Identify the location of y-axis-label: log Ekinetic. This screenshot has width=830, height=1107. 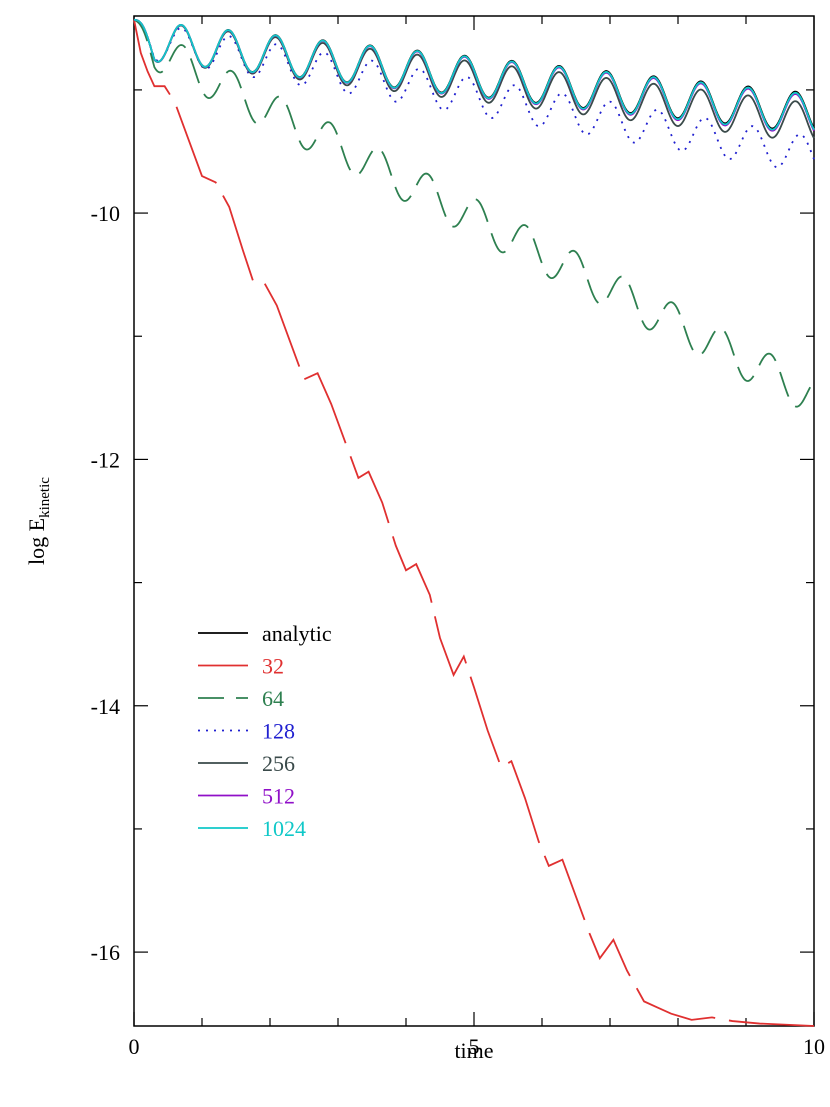
(38, 521).